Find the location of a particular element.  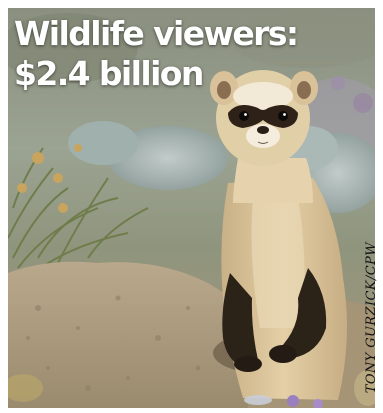

headline-line-2: $2.4 billion is located at coordinates (109, 73).